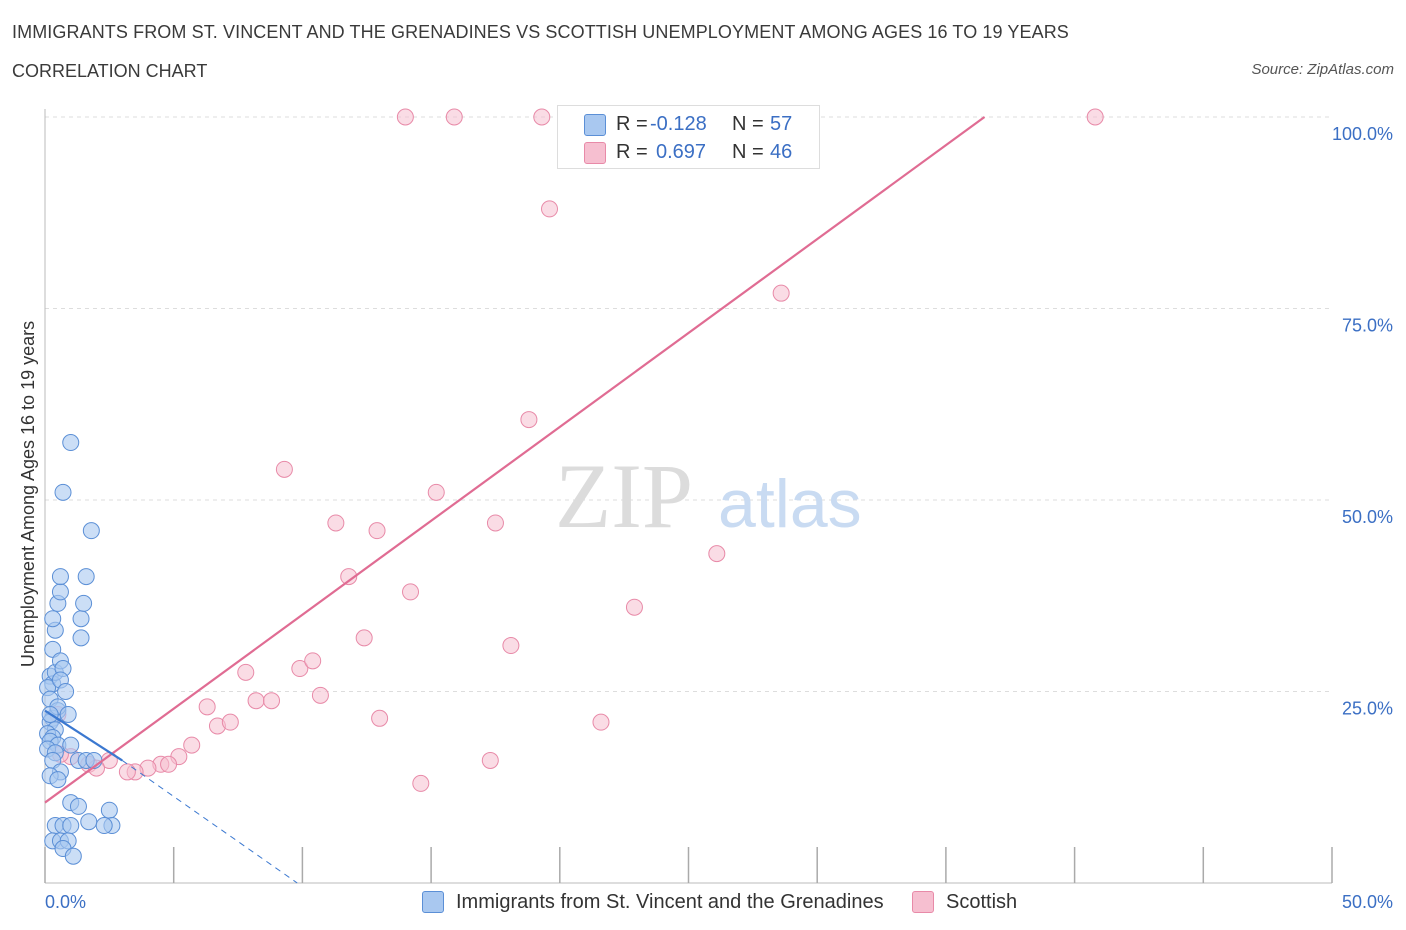 This screenshot has width=1406, height=930. Describe the element at coordinates (1367, 517) in the screenshot. I see `y-tick-label: 50.0%` at that location.